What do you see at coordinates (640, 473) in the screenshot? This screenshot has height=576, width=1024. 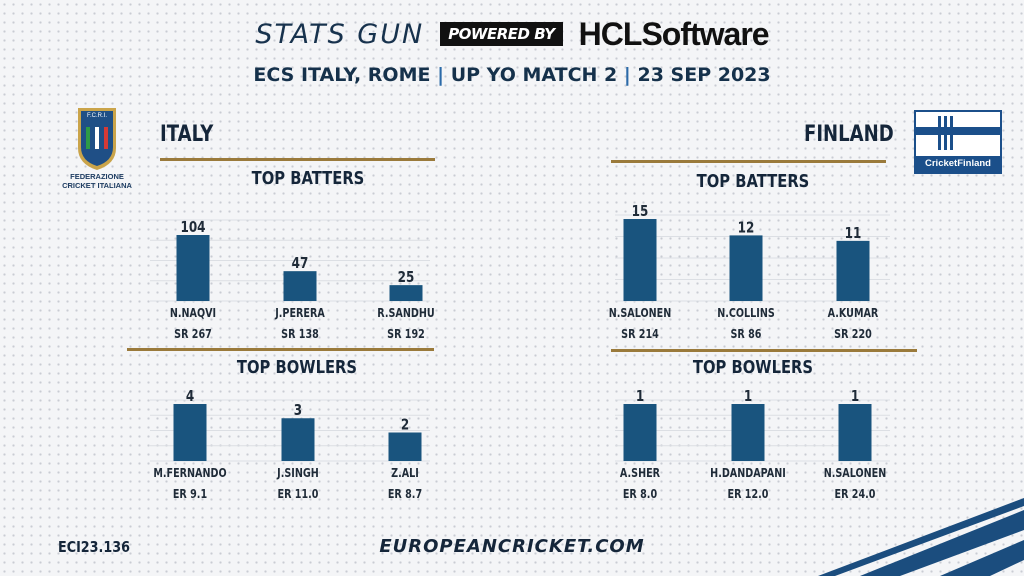 I see `category-label: A.SHER` at bounding box center [640, 473].